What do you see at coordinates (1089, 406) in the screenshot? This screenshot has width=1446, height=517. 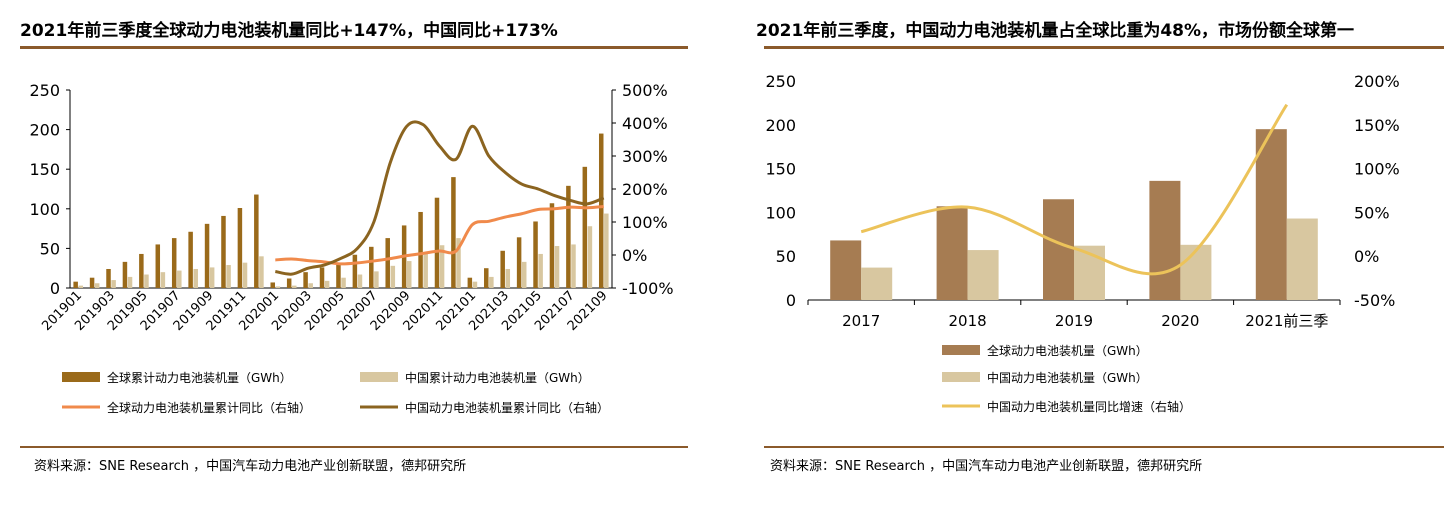 I see `legend-label: 中国动力电池装机量同比增速（右轴）` at bounding box center [1089, 406].